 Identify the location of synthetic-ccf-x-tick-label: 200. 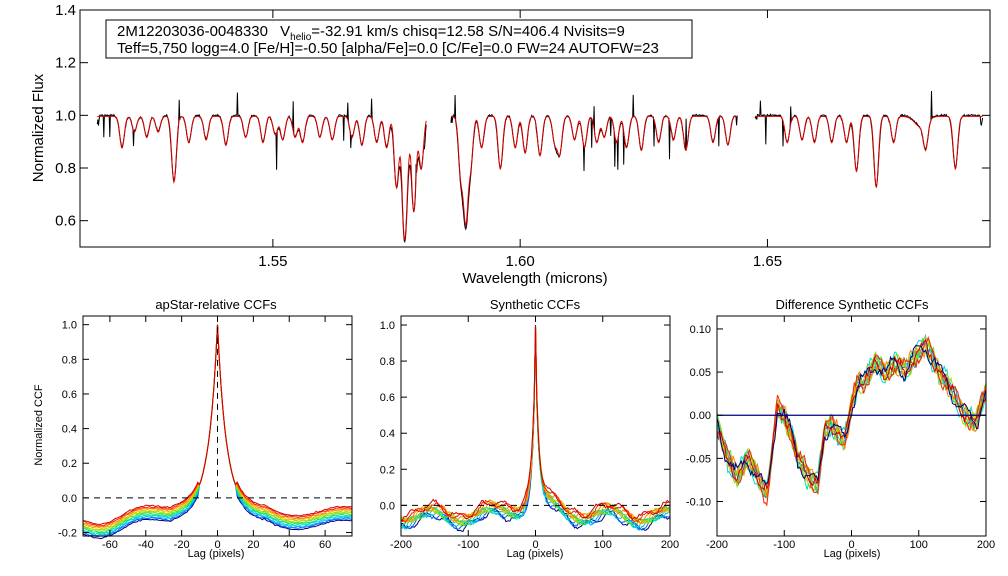
(670, 545).